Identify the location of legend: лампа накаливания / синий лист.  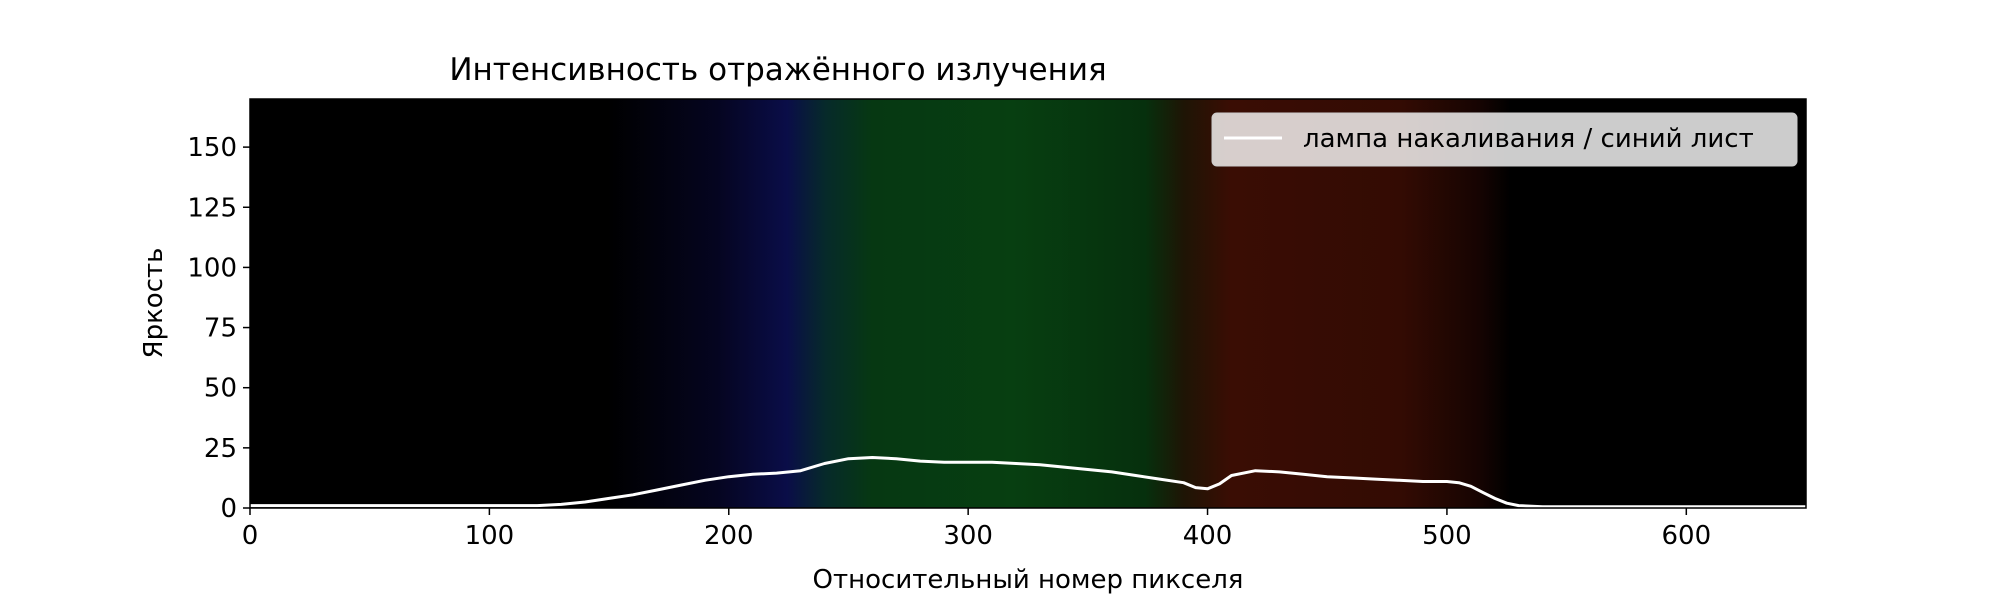
(1504, 139).